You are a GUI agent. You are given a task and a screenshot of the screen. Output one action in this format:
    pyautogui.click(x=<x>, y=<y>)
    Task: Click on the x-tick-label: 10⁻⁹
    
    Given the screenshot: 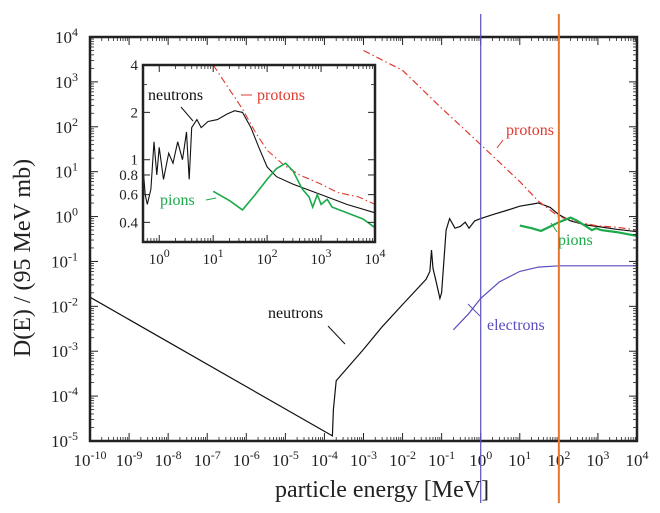 What is the action you would take?
    pyautogui.click(x=129, y=459)
    